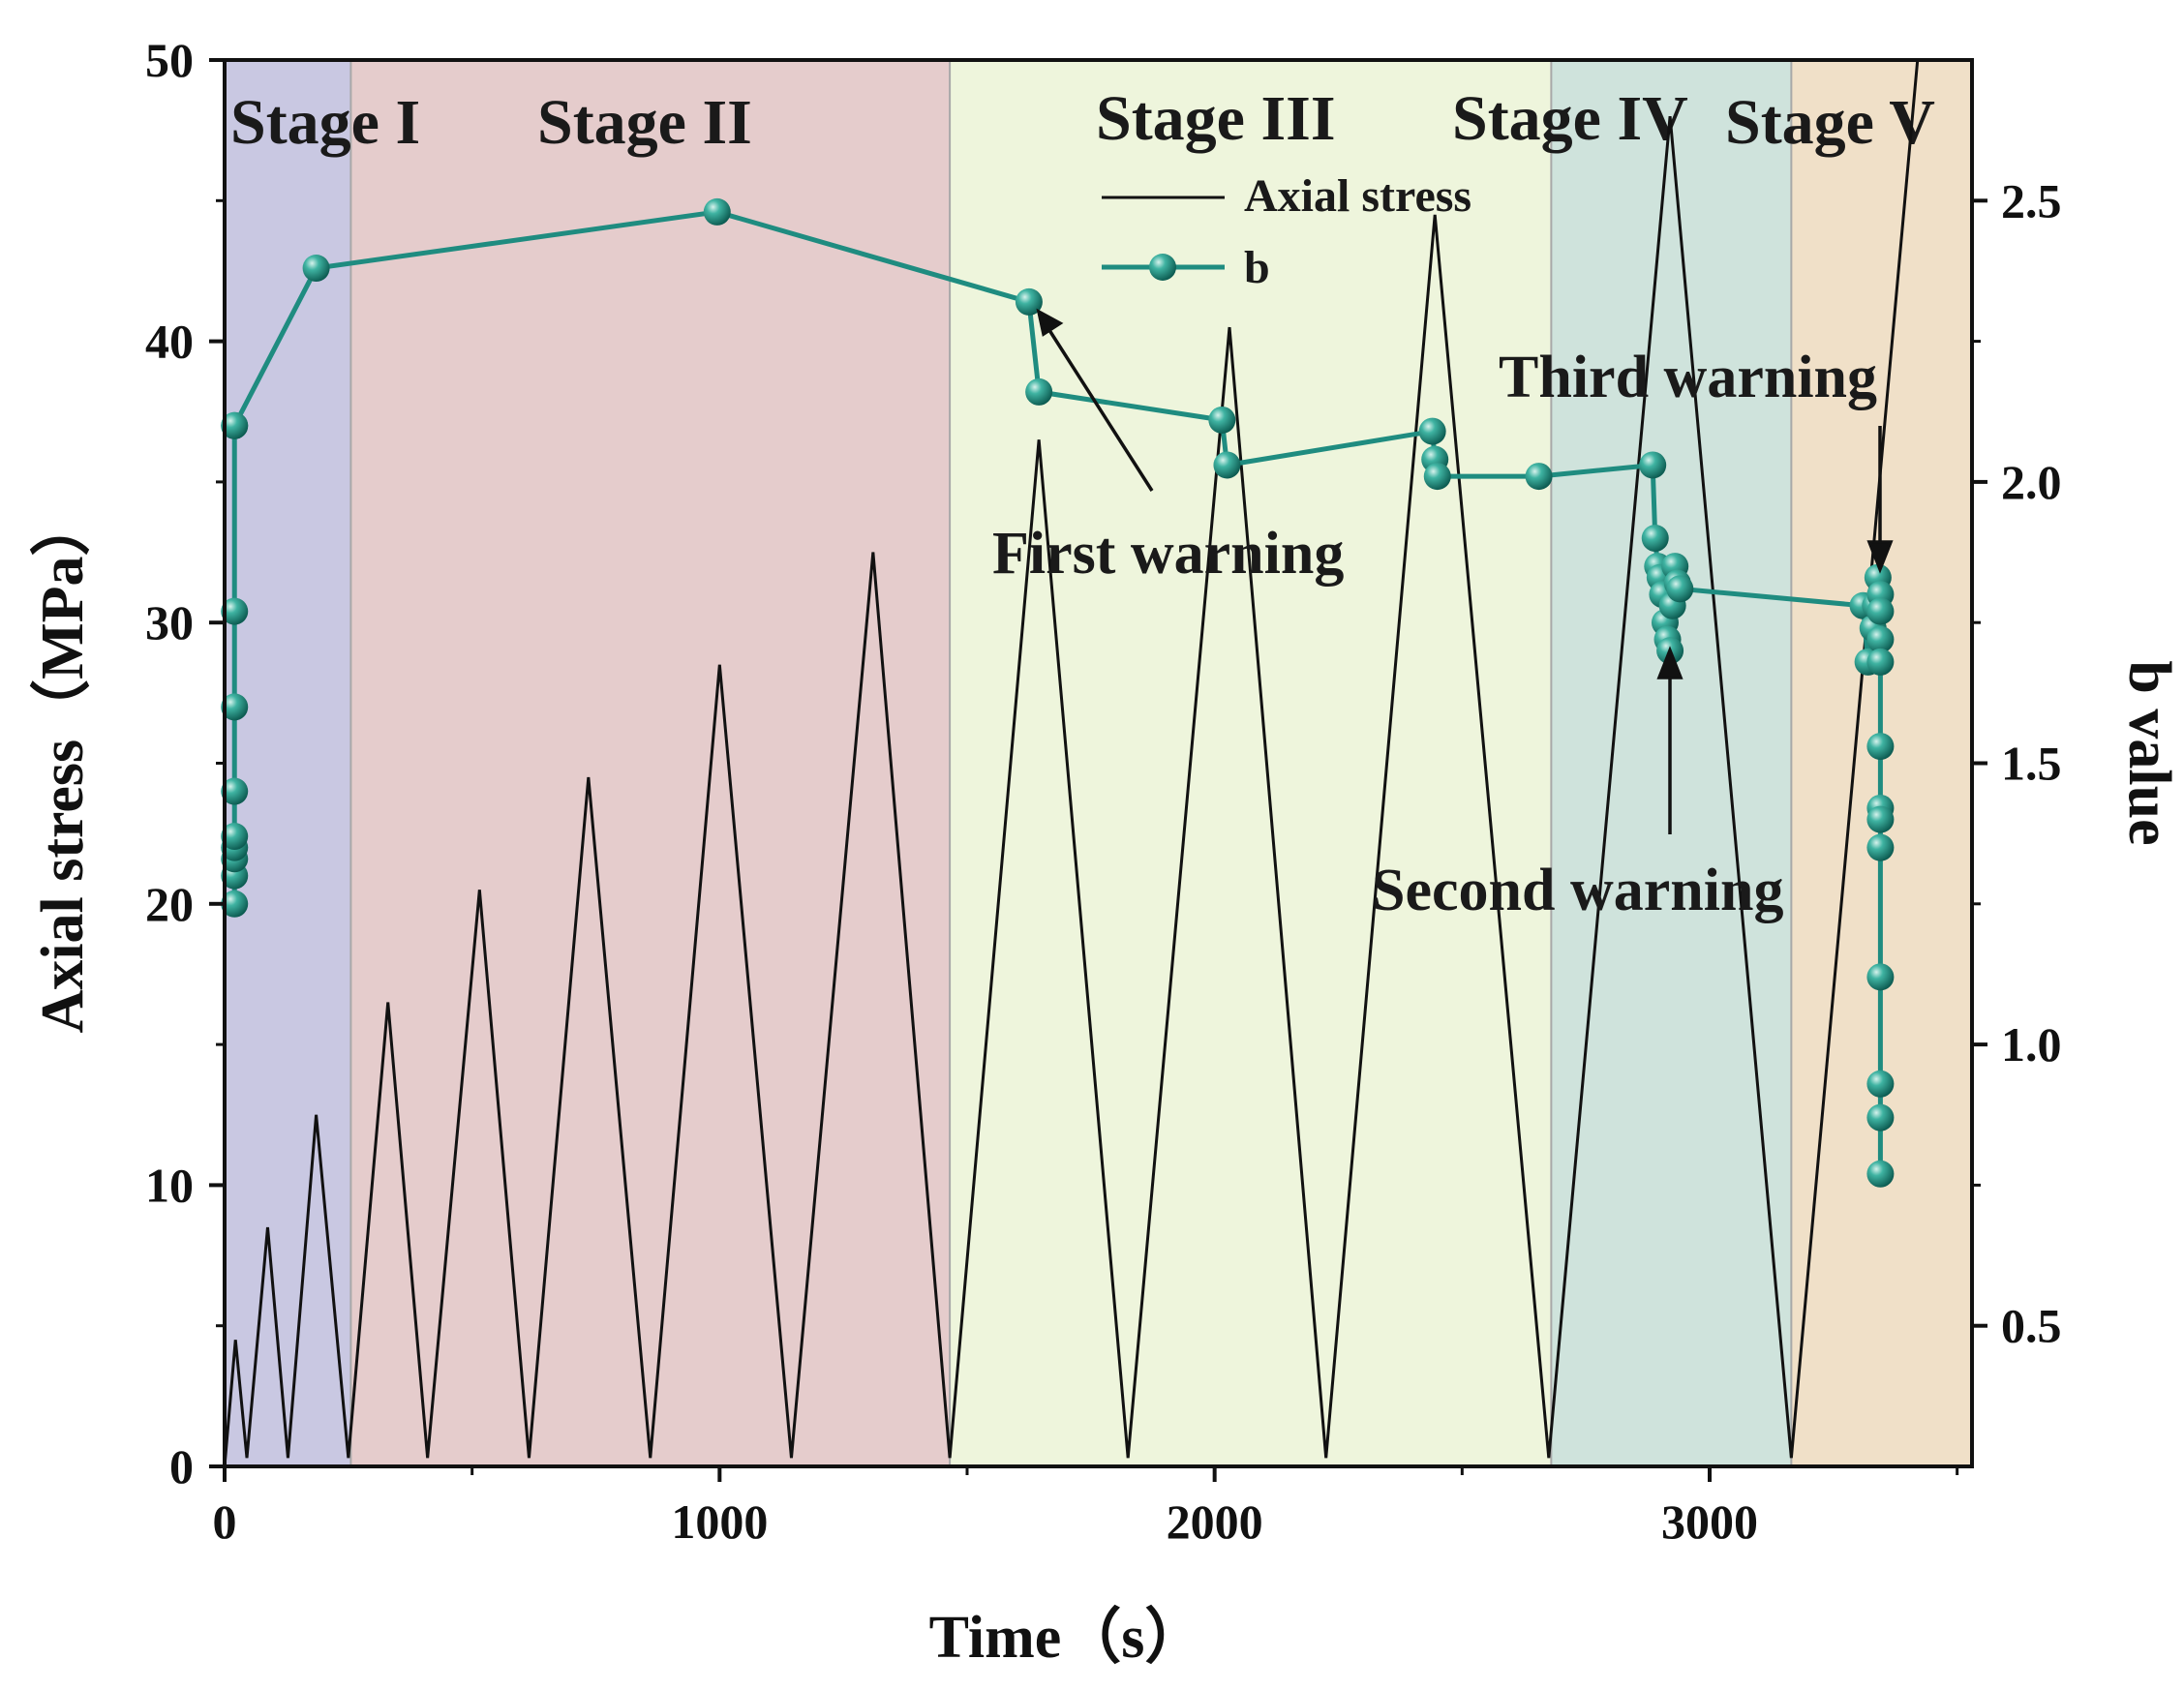  Describe the element at coordinates (1067, 1637) in the screenshot. I see `x-axis-title: Time（s）` at that location.